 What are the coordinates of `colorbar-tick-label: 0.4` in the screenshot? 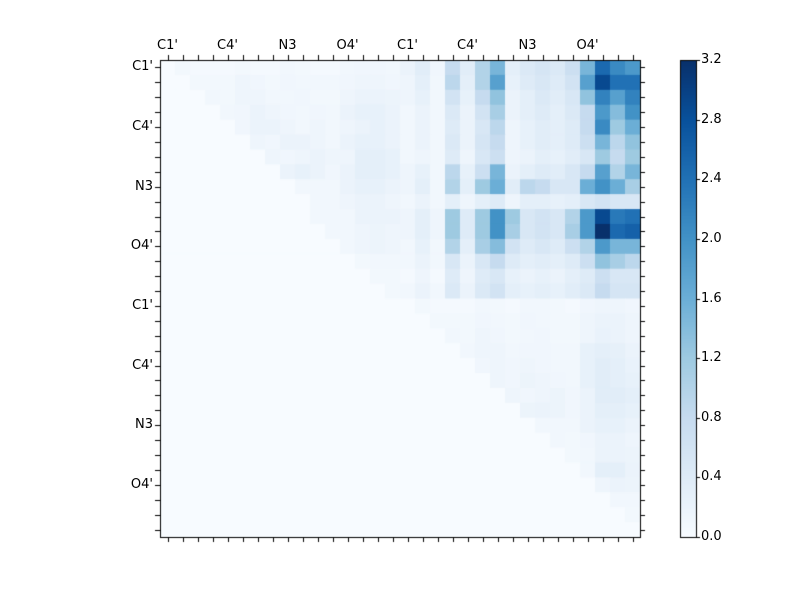 It's located at (711, 477).